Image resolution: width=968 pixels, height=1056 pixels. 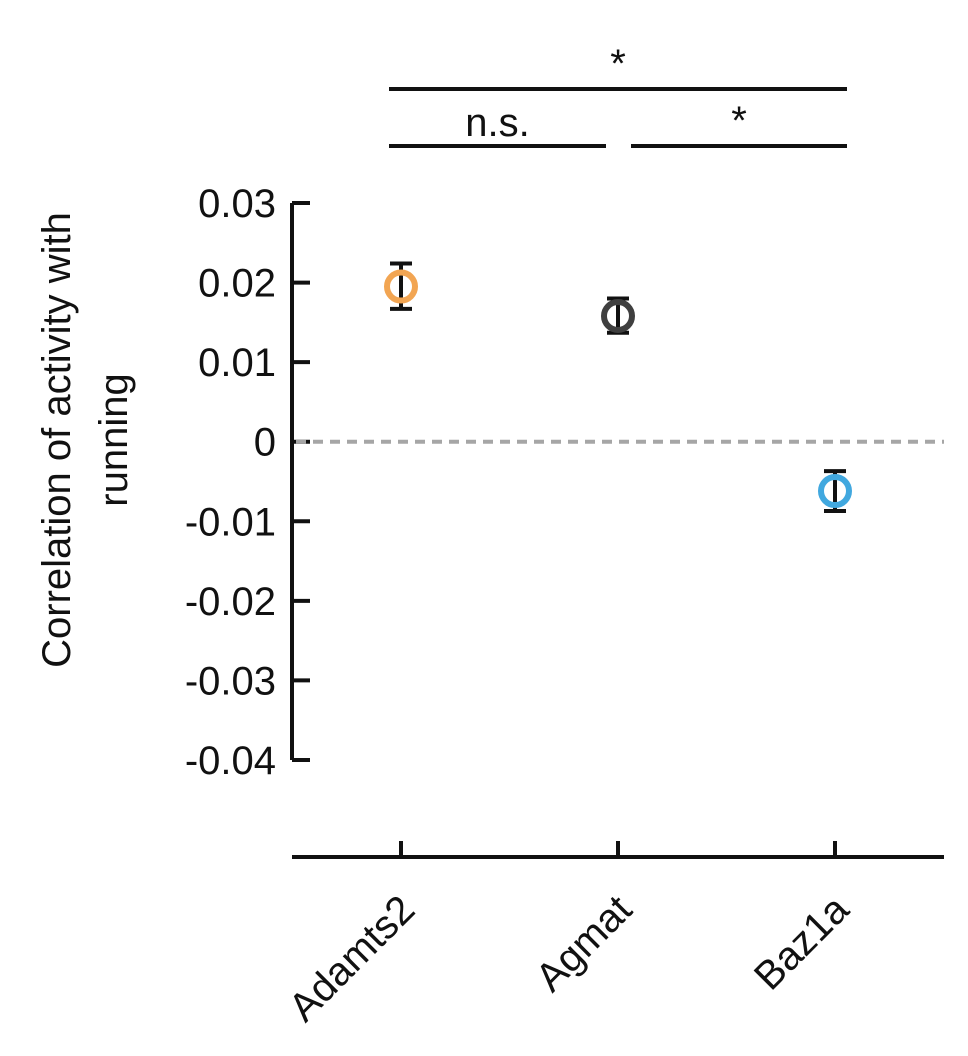 What do you see at coordinates (802, 943) in the screenshot?
I see `x-category-label: Baz1a` at bounding box center [802, 943].